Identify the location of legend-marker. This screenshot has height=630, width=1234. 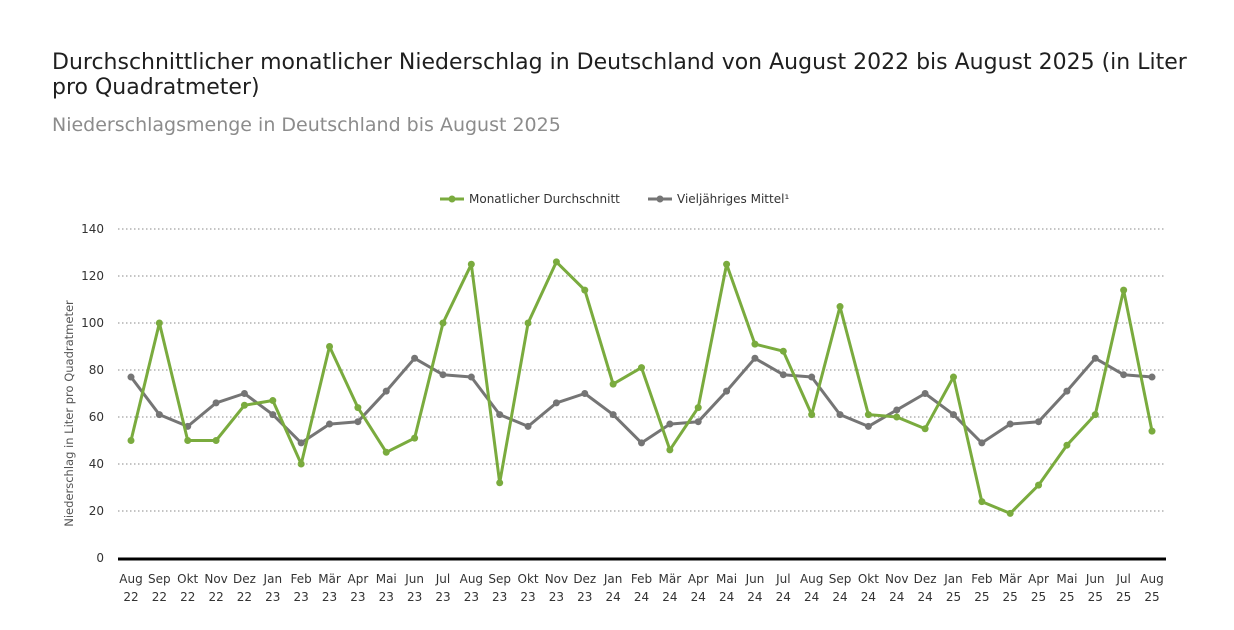
(452, 199).